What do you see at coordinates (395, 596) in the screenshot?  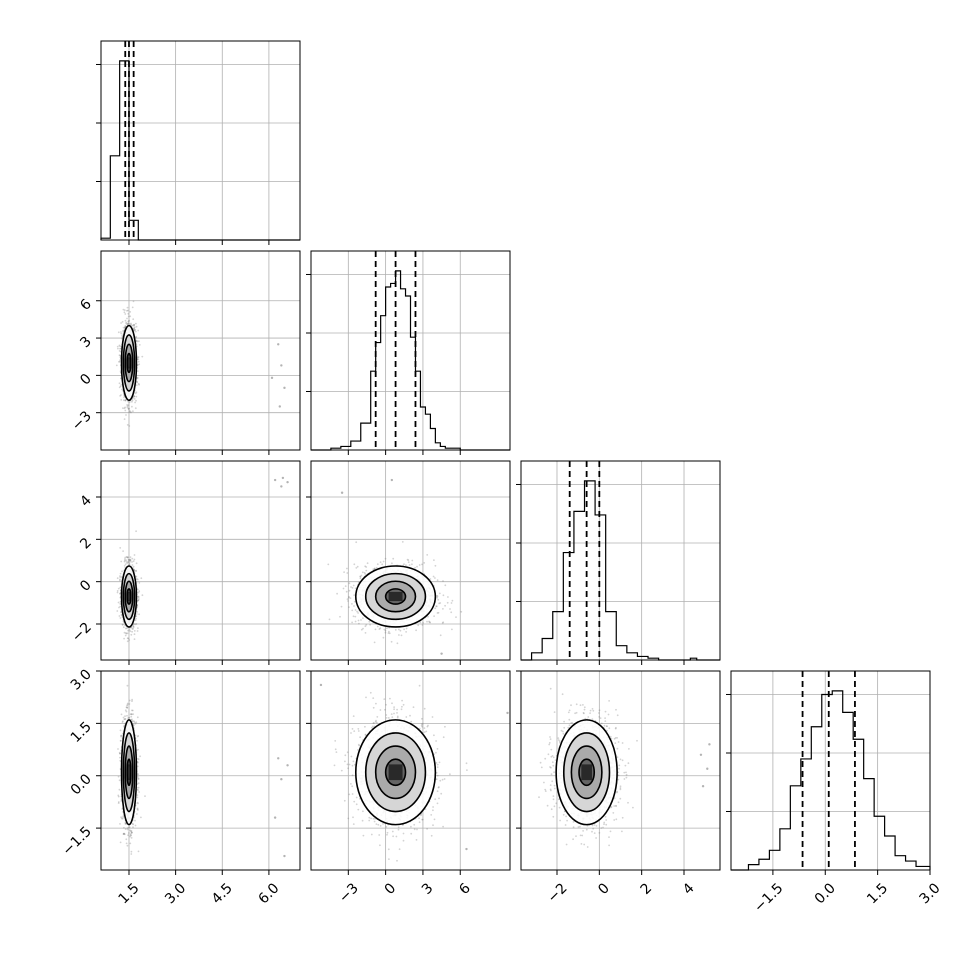 I see `density-peak` at bounding box center [395, 596].